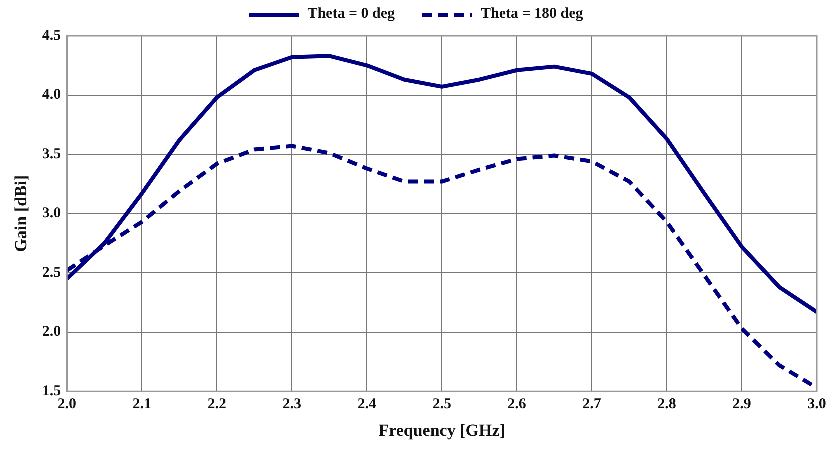  I want to click on x-tick-label: 2.7, so click(592, 404).